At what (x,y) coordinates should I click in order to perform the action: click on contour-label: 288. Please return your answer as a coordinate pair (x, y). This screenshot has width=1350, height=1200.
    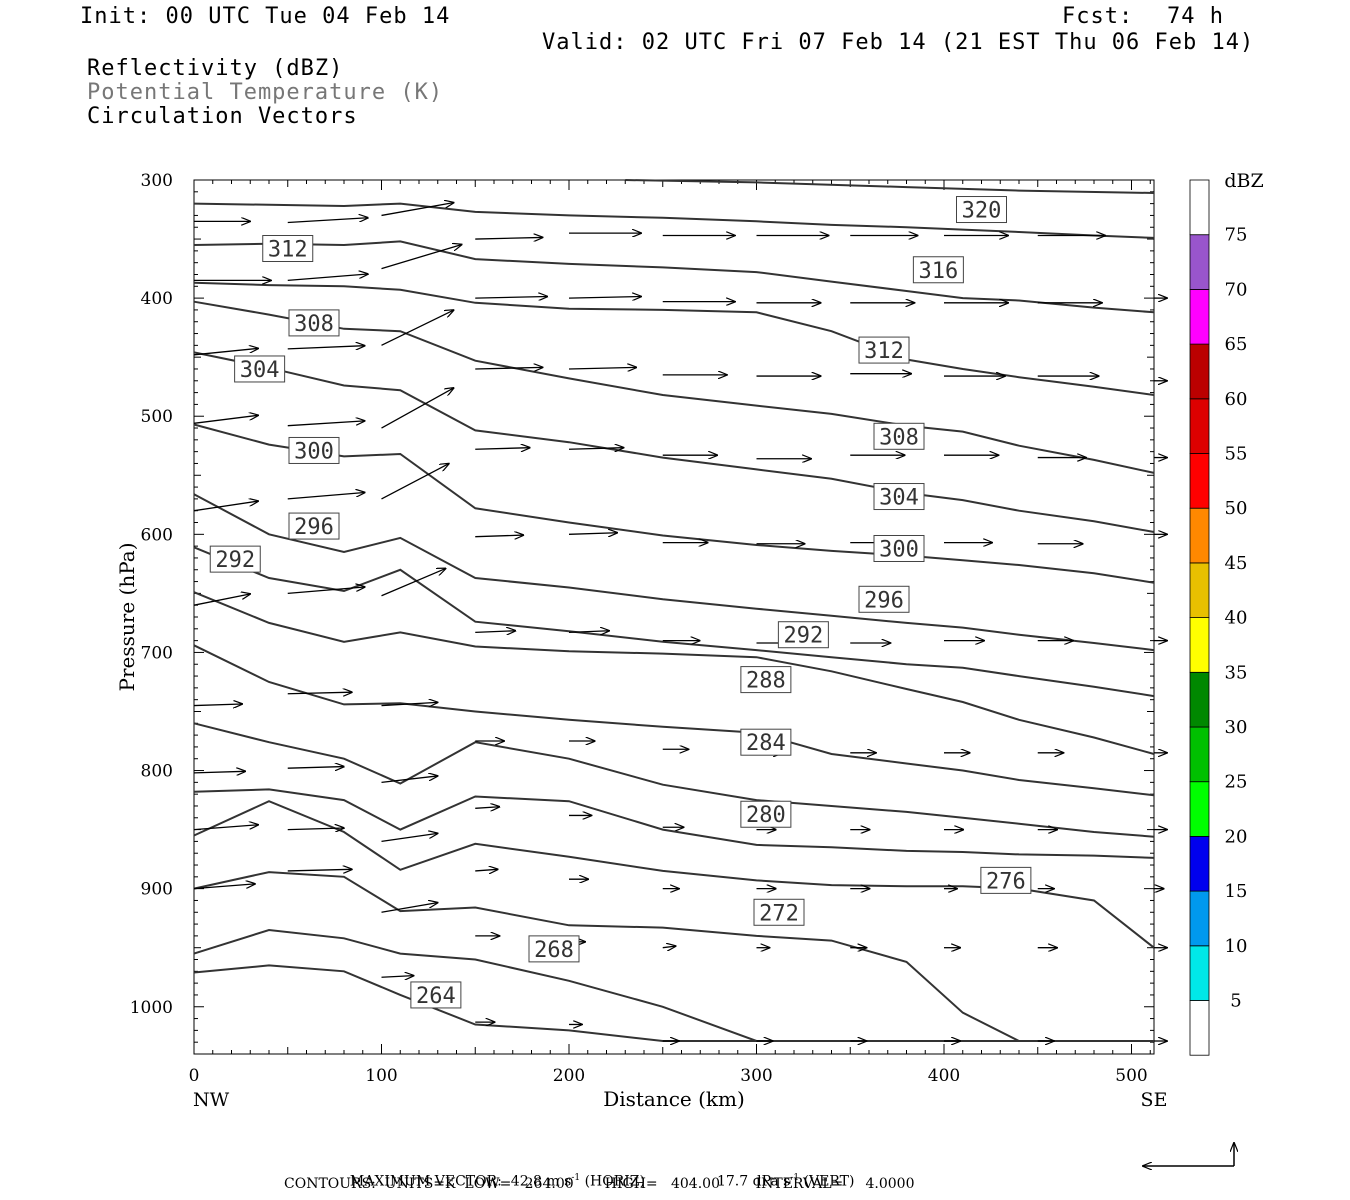
    Looking at the image, I should click on (766, 681).